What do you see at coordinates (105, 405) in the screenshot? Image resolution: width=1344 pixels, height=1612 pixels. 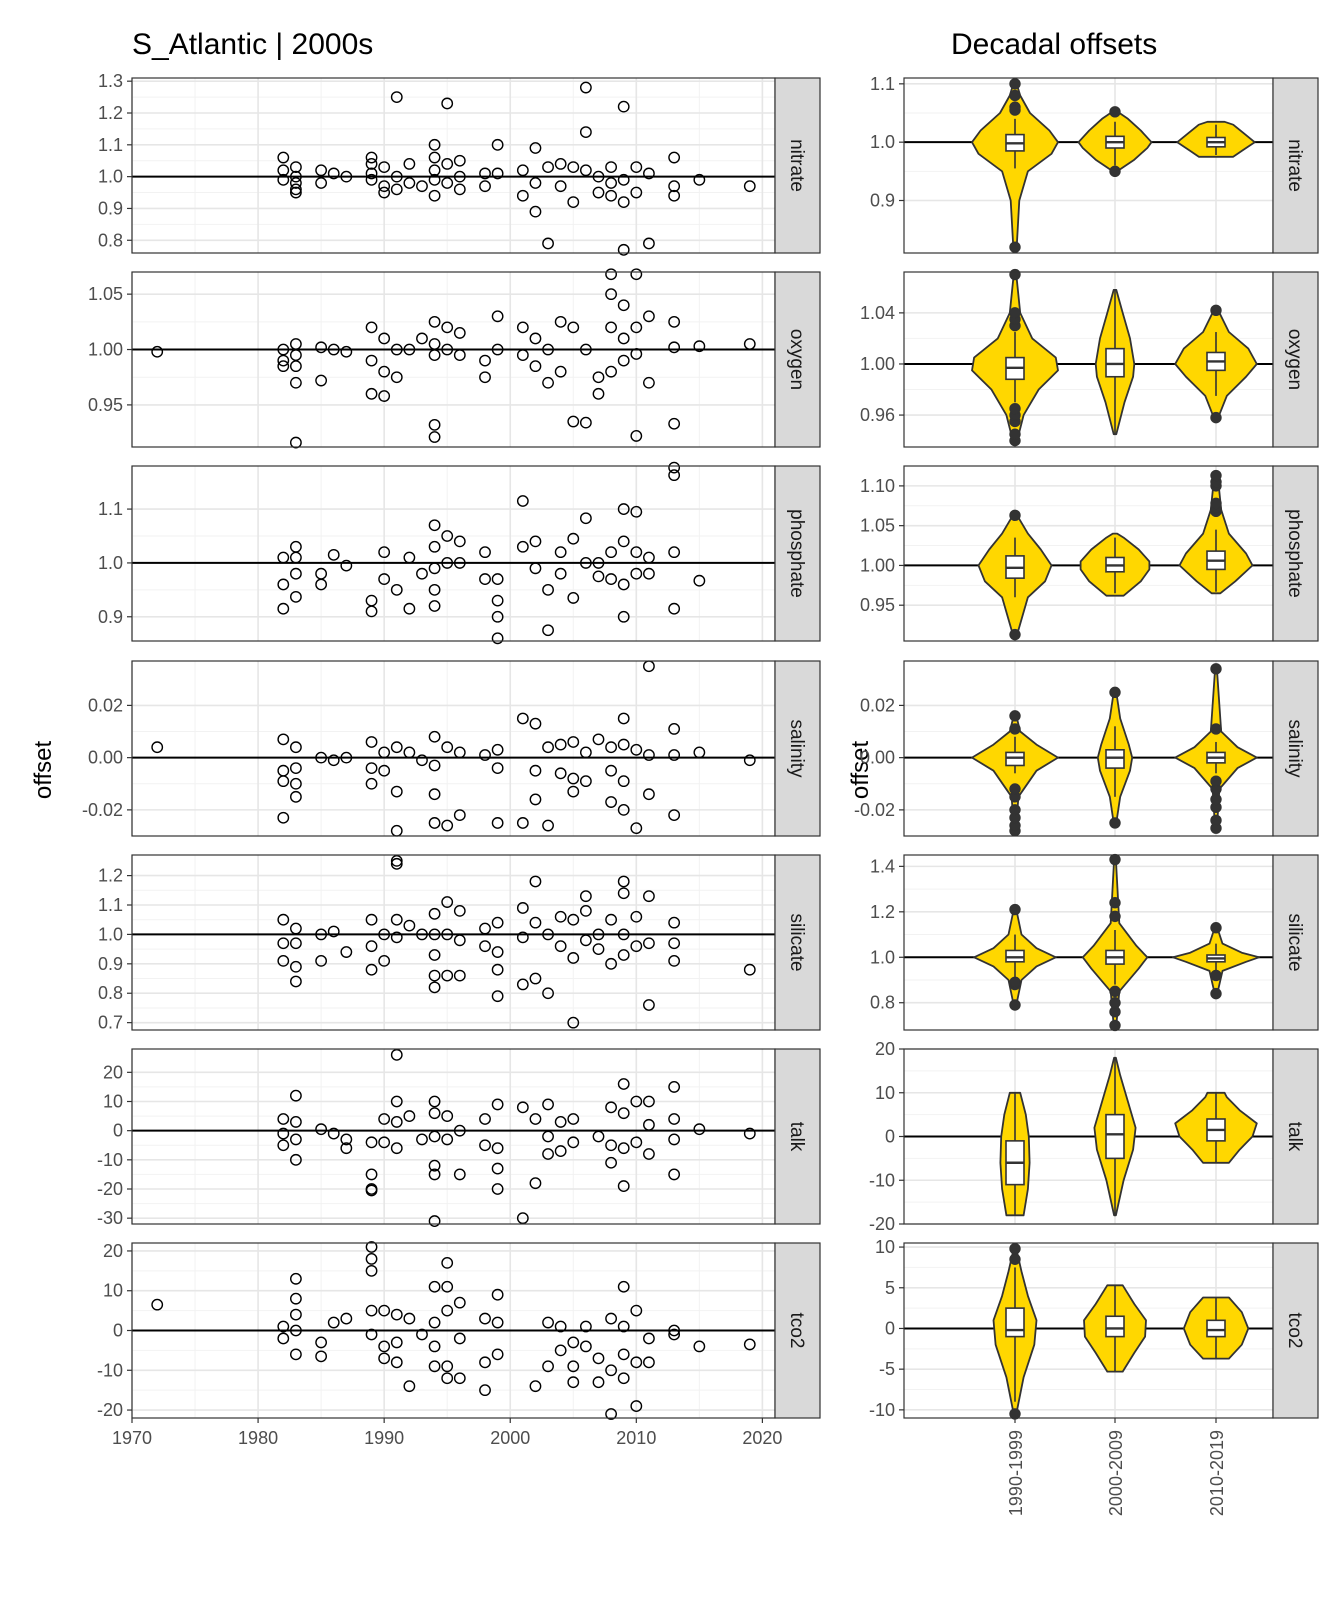 I see `y-tick-label: 0.95` at bounding box center [105, 405].